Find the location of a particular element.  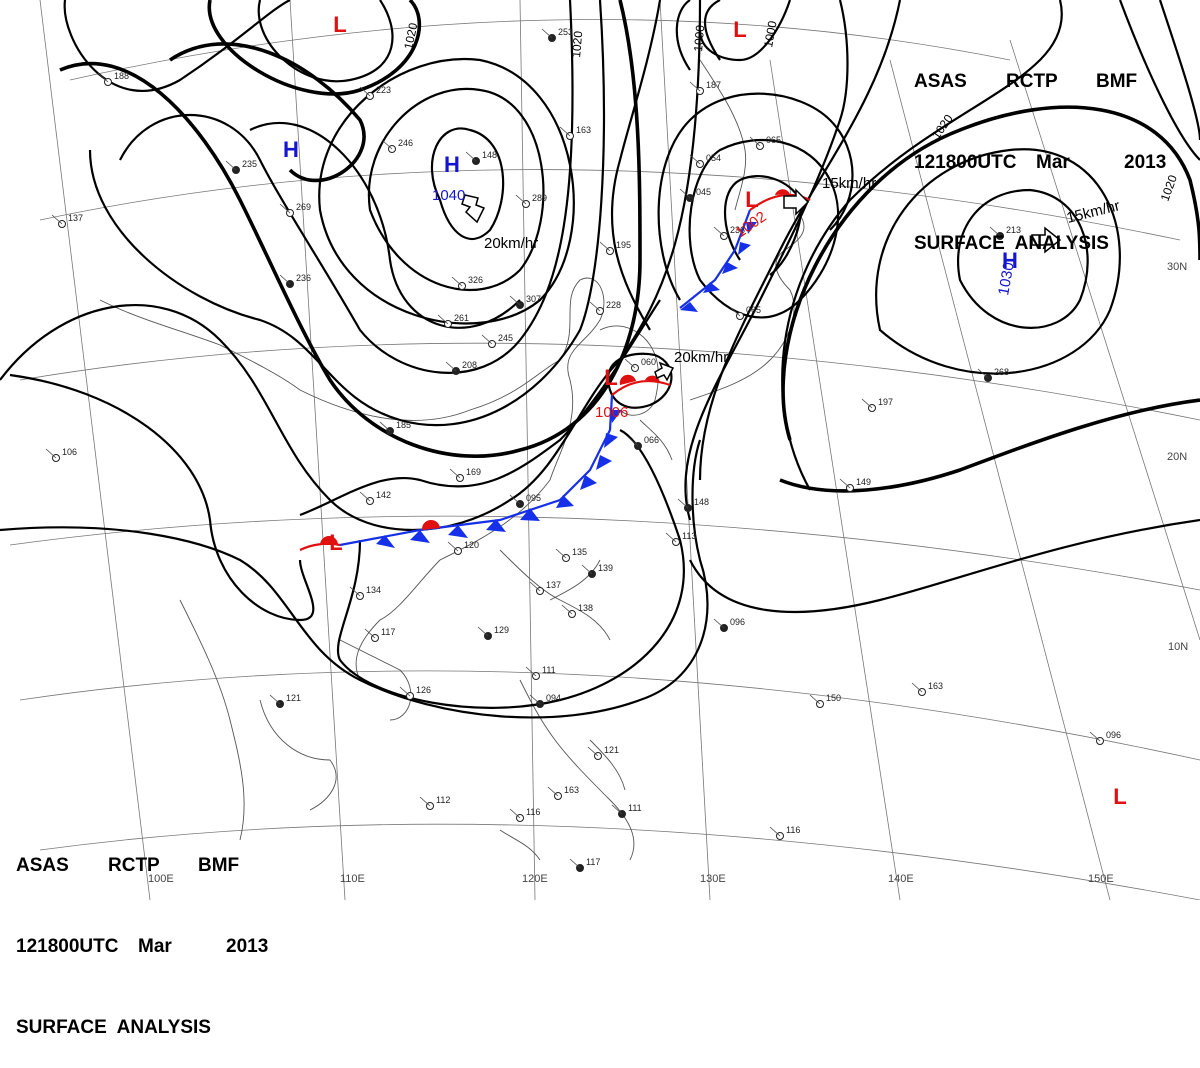

station-pressure: 149 is located at coordinates (863, 482).